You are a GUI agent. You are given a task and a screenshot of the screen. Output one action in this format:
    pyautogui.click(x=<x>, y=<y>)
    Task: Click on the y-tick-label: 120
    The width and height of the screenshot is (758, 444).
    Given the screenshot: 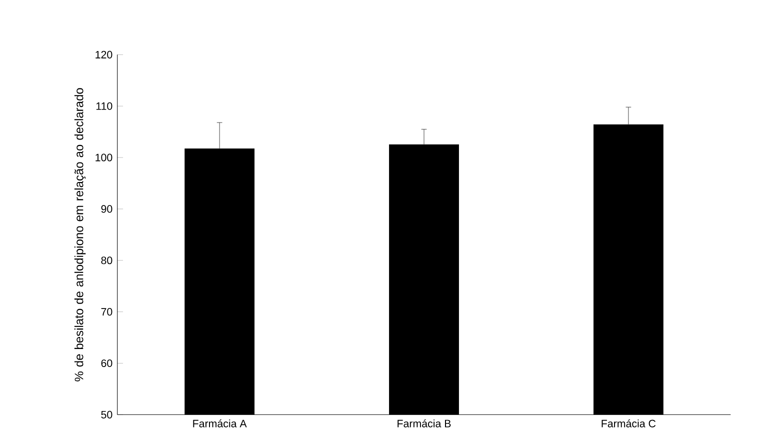 What is the action you would take?
    pyautogui.click(x=104, y=54)
    